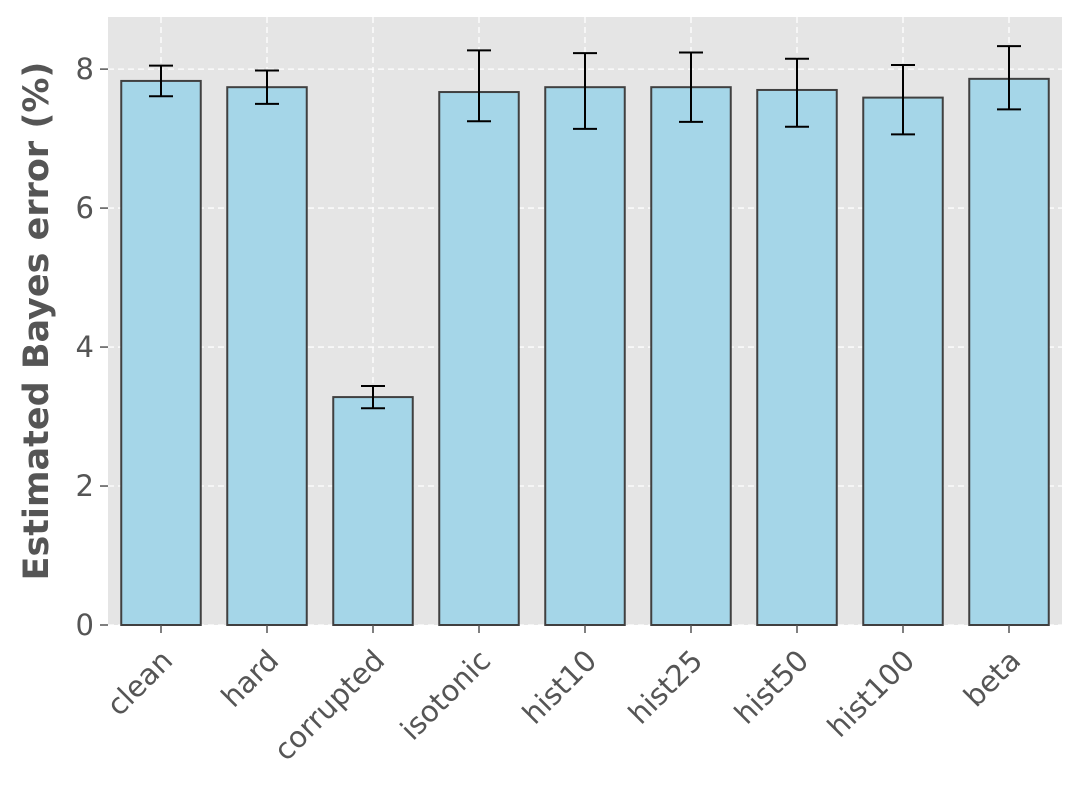 The image size is (1080, 800). What do you see at coordinates (37, 321) in the screenshot?
I see `y-axis-title: Estimated Bayes error (%)` at bounding box center [37, 321].